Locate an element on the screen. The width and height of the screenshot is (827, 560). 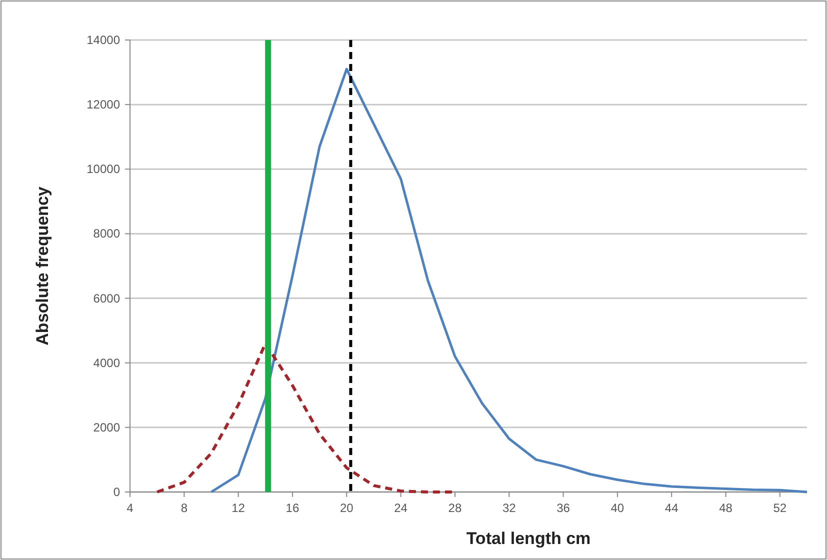
x-tick-label: 36 is located at coordinates (563, 508).